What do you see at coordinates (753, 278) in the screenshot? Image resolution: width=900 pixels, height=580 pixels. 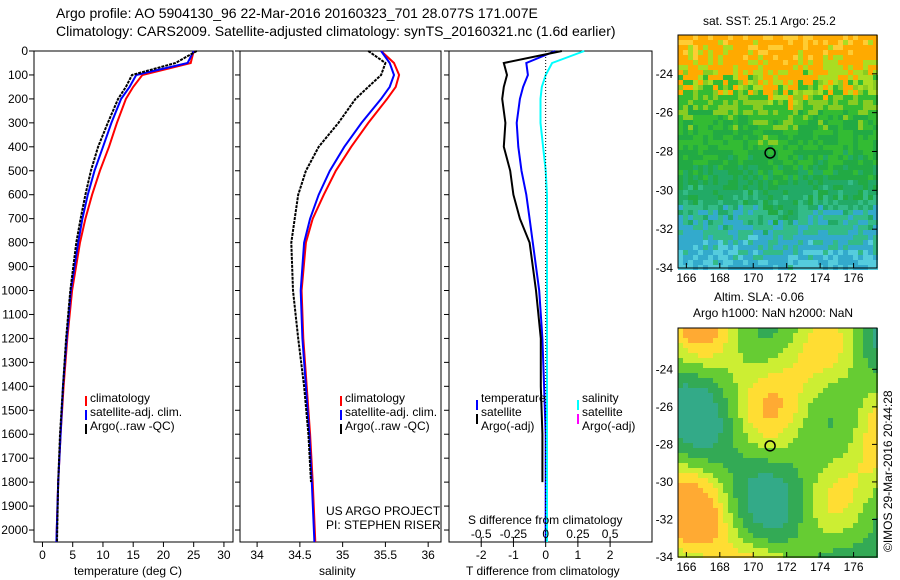 I see `map-x-tick-label: 170` at bounding box center [753, 278].